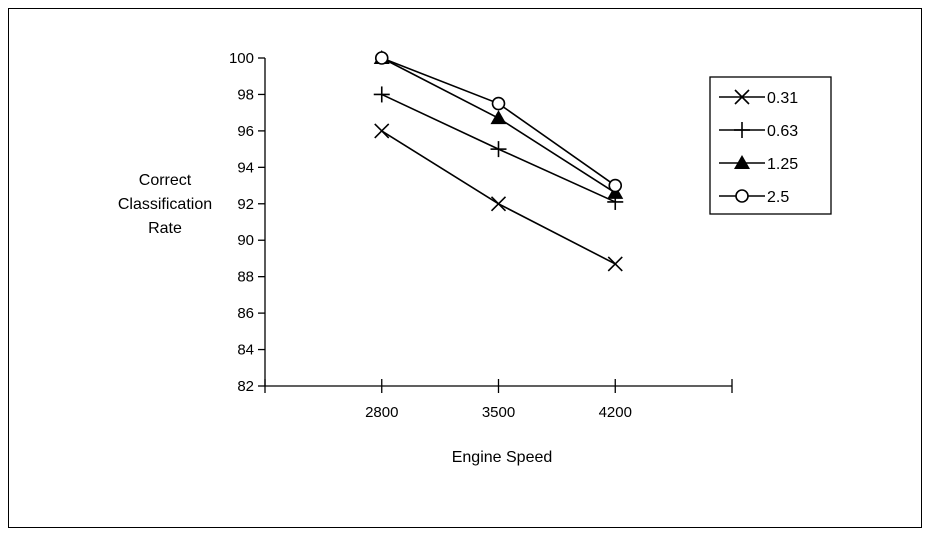  I want to click on series-line, so click(498, 125).